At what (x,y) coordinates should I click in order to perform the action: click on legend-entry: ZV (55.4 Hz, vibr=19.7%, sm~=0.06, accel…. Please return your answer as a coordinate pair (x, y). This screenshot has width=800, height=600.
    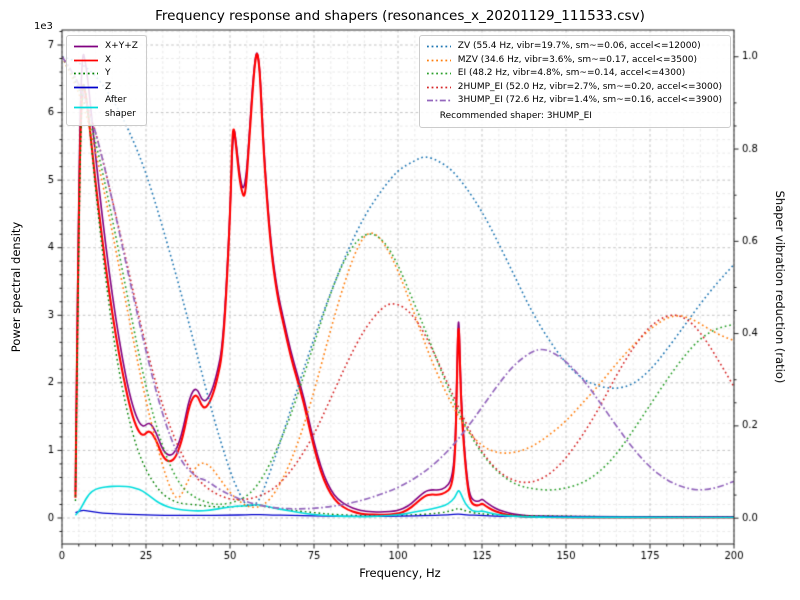
    Looking at the image, I should click on (574, 47).